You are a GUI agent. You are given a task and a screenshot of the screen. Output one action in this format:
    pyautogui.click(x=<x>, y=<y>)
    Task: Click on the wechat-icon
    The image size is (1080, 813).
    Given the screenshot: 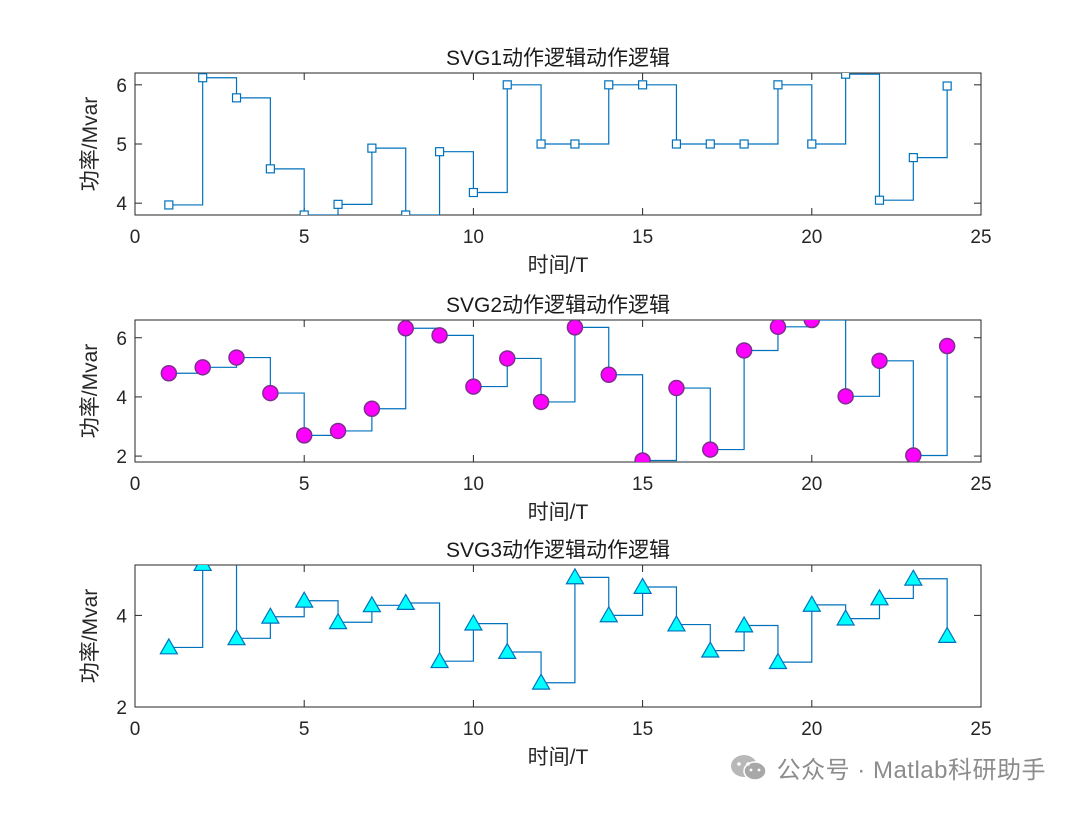 What is the action you would take?
    pyautogui.click(x=748, y=767)
    